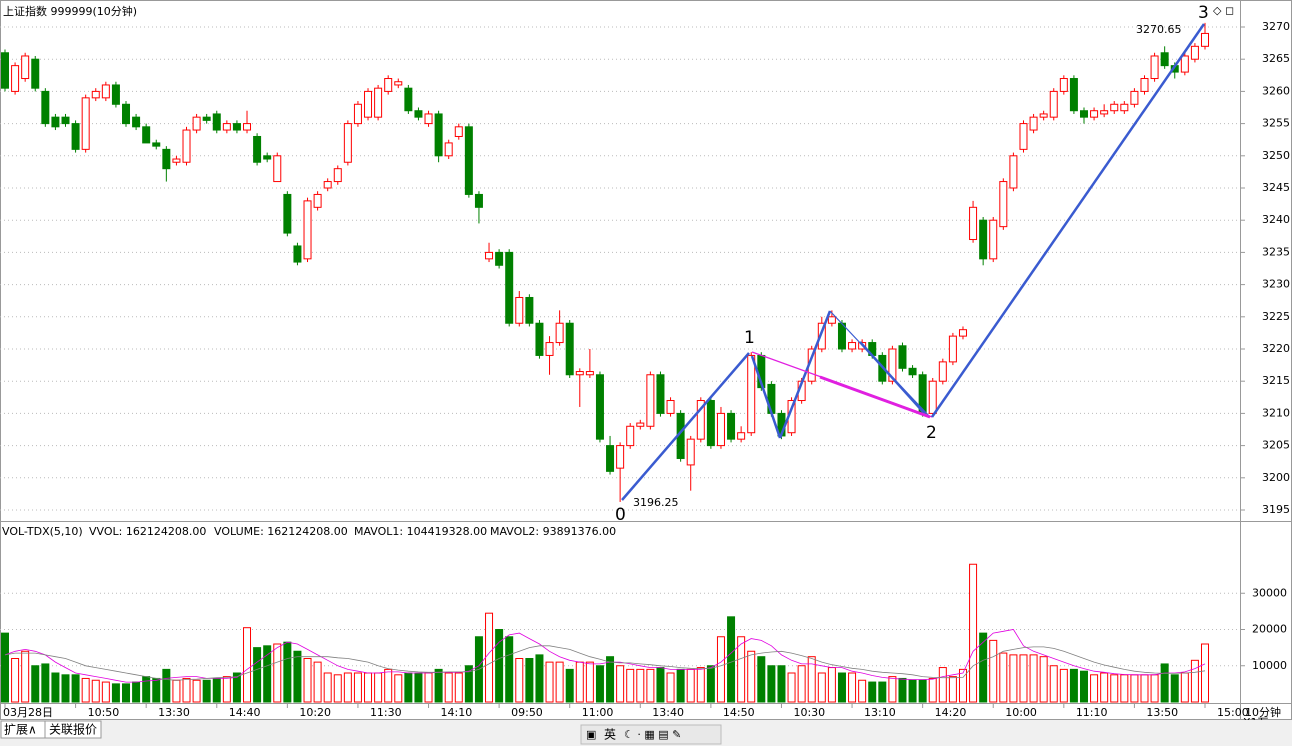 This screenshot has width=1292, height=746. Describe the element at coordinates (1276, 58) in the screenshot. I see `y-tick-label: 3265` at that location.